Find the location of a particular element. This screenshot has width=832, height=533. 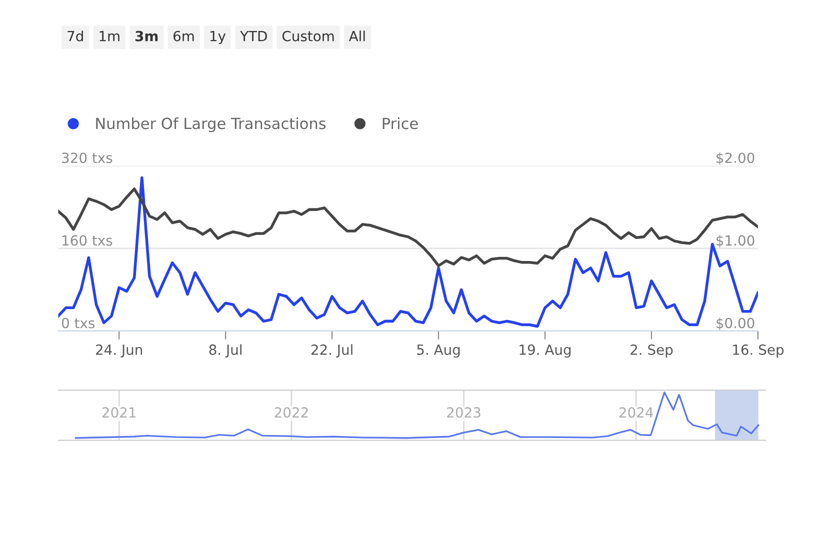

y-tick-label: 320 txs is located at coordinates (87, 158).